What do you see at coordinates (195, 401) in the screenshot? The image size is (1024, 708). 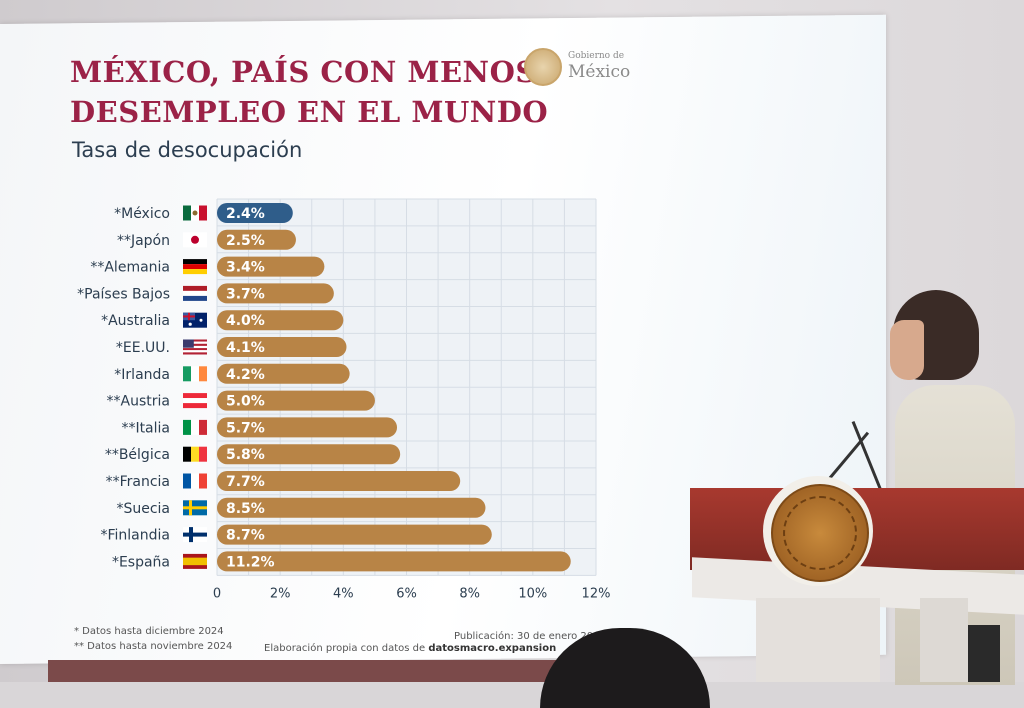 I see `austria-flag-icon` at bounding box center [195, 401].